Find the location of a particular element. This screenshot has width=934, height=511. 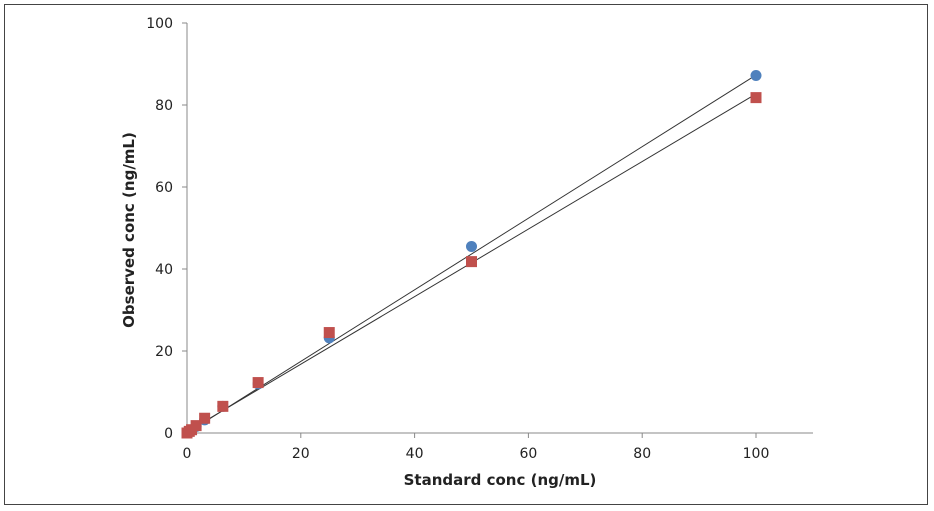

x-tick-label: 80 is located at coordinates (642, 454).